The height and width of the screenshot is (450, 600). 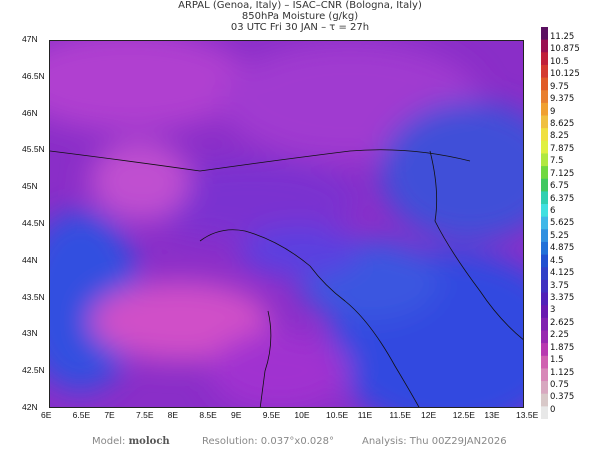 What do you see at coordinates (557, 161) in the screenshot?
I see `colorbar-label: 7.5` at bounding box center [557, 161].